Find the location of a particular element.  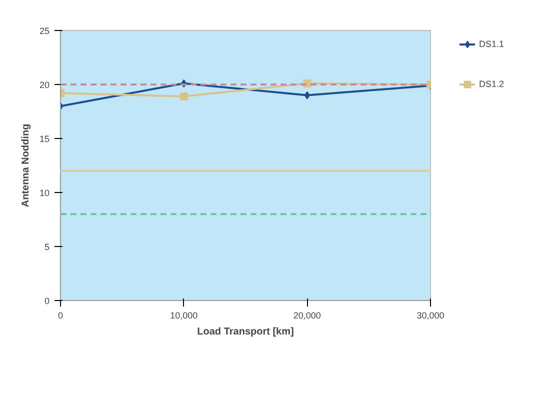

x-tick-label: 30,000 is located at coordinates (430, 315).